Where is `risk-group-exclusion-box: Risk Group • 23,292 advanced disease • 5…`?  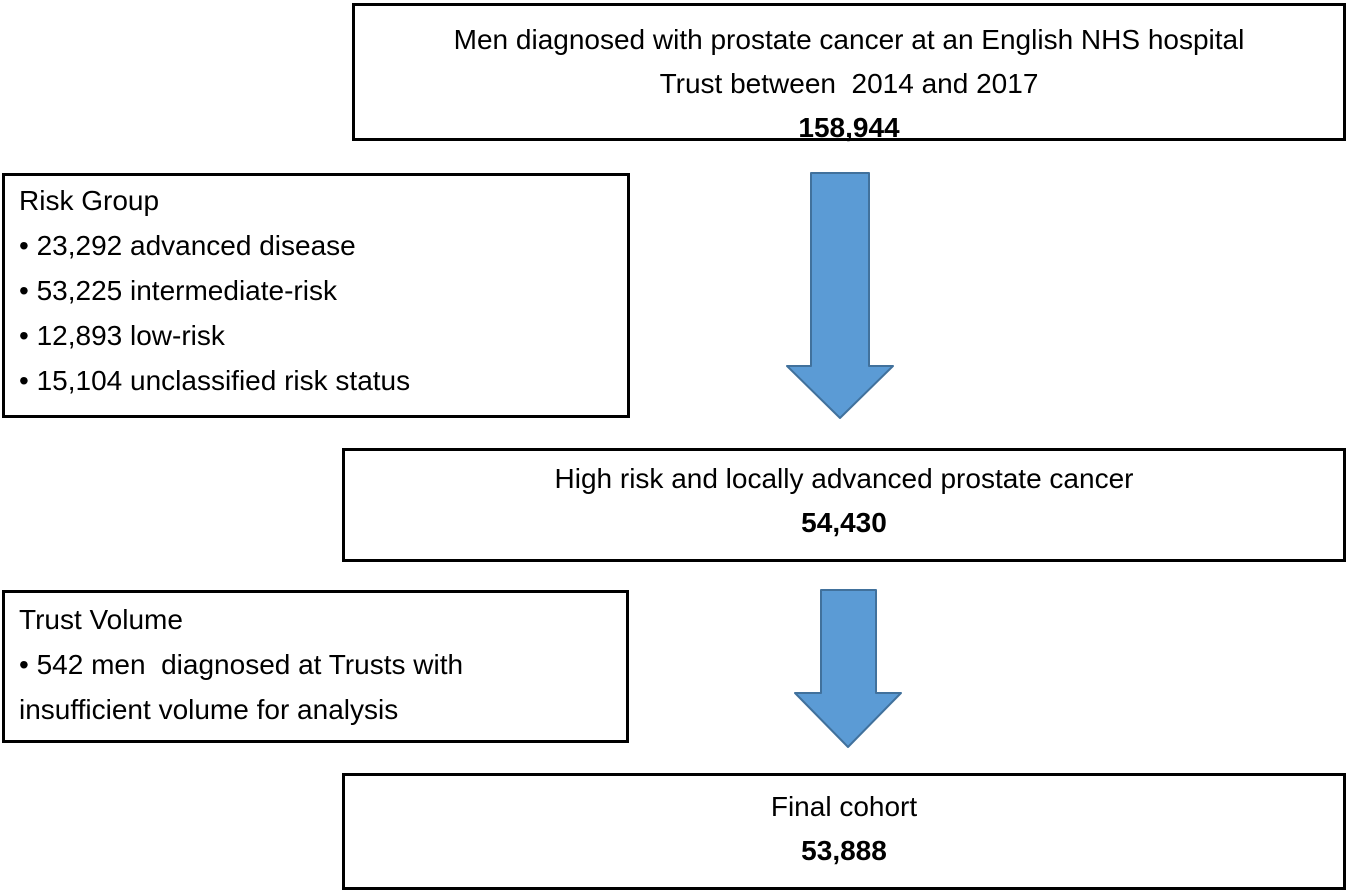 risk-group-exclusion-box: Risk Group • 23,292 advanced disease • 5… is located at coordinates (316, 295).